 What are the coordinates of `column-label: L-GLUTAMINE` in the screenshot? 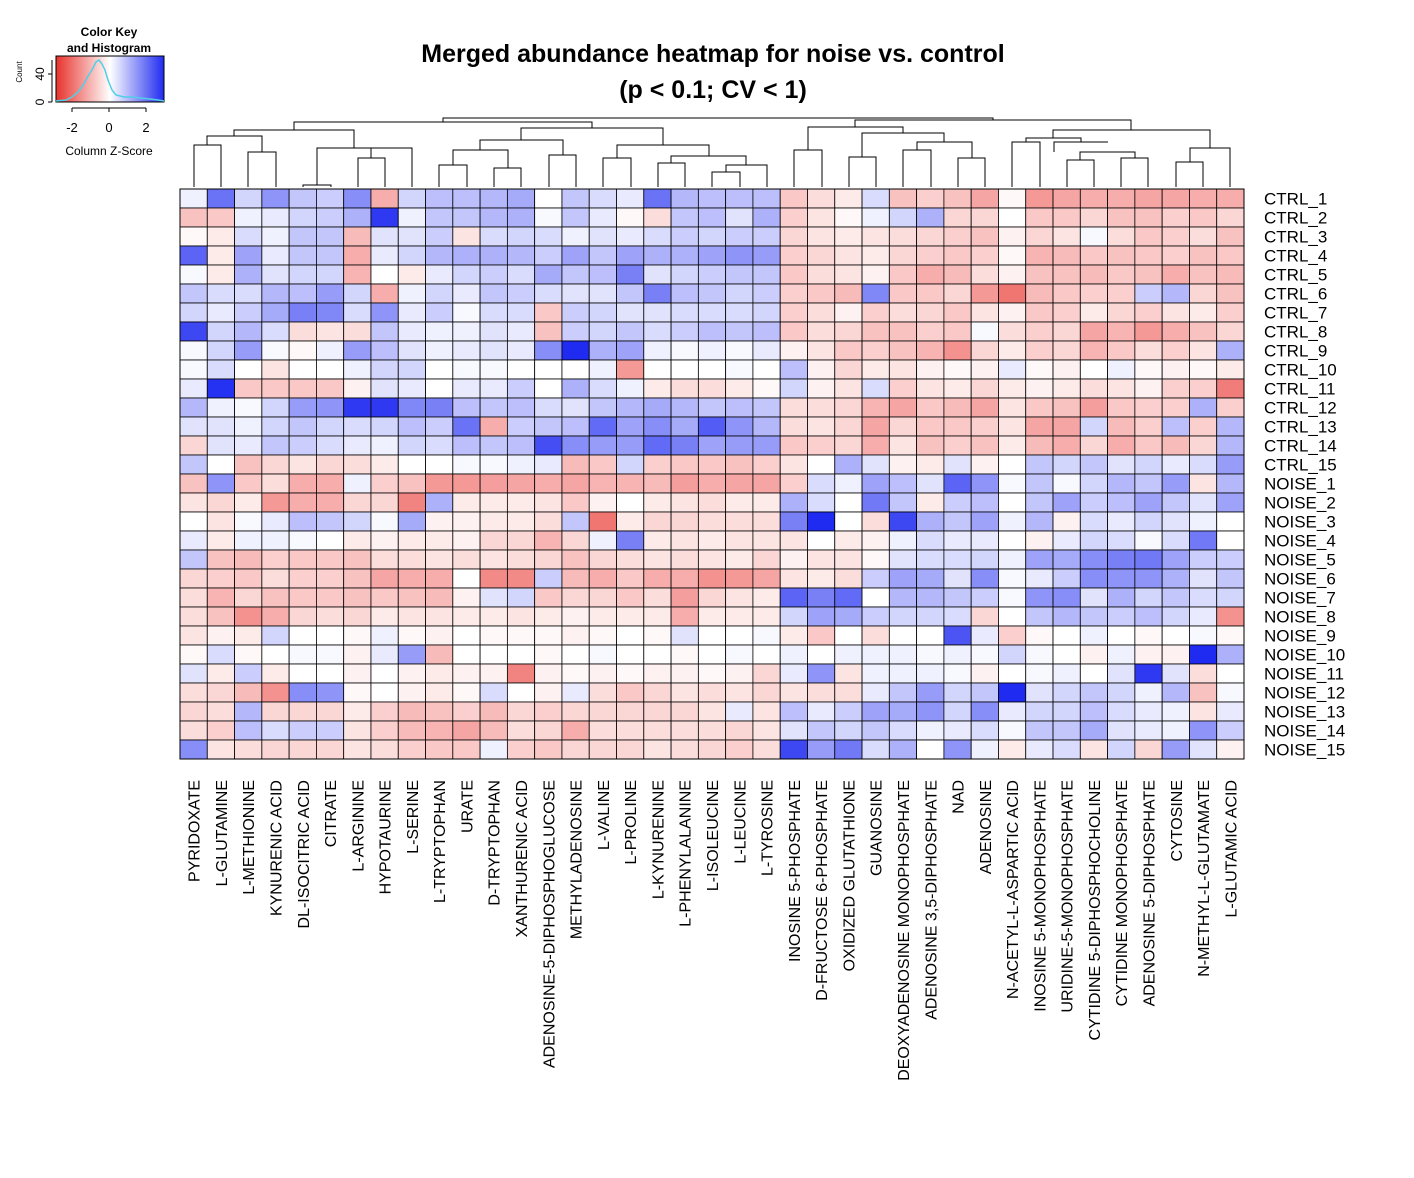 It's located at (222, 833).